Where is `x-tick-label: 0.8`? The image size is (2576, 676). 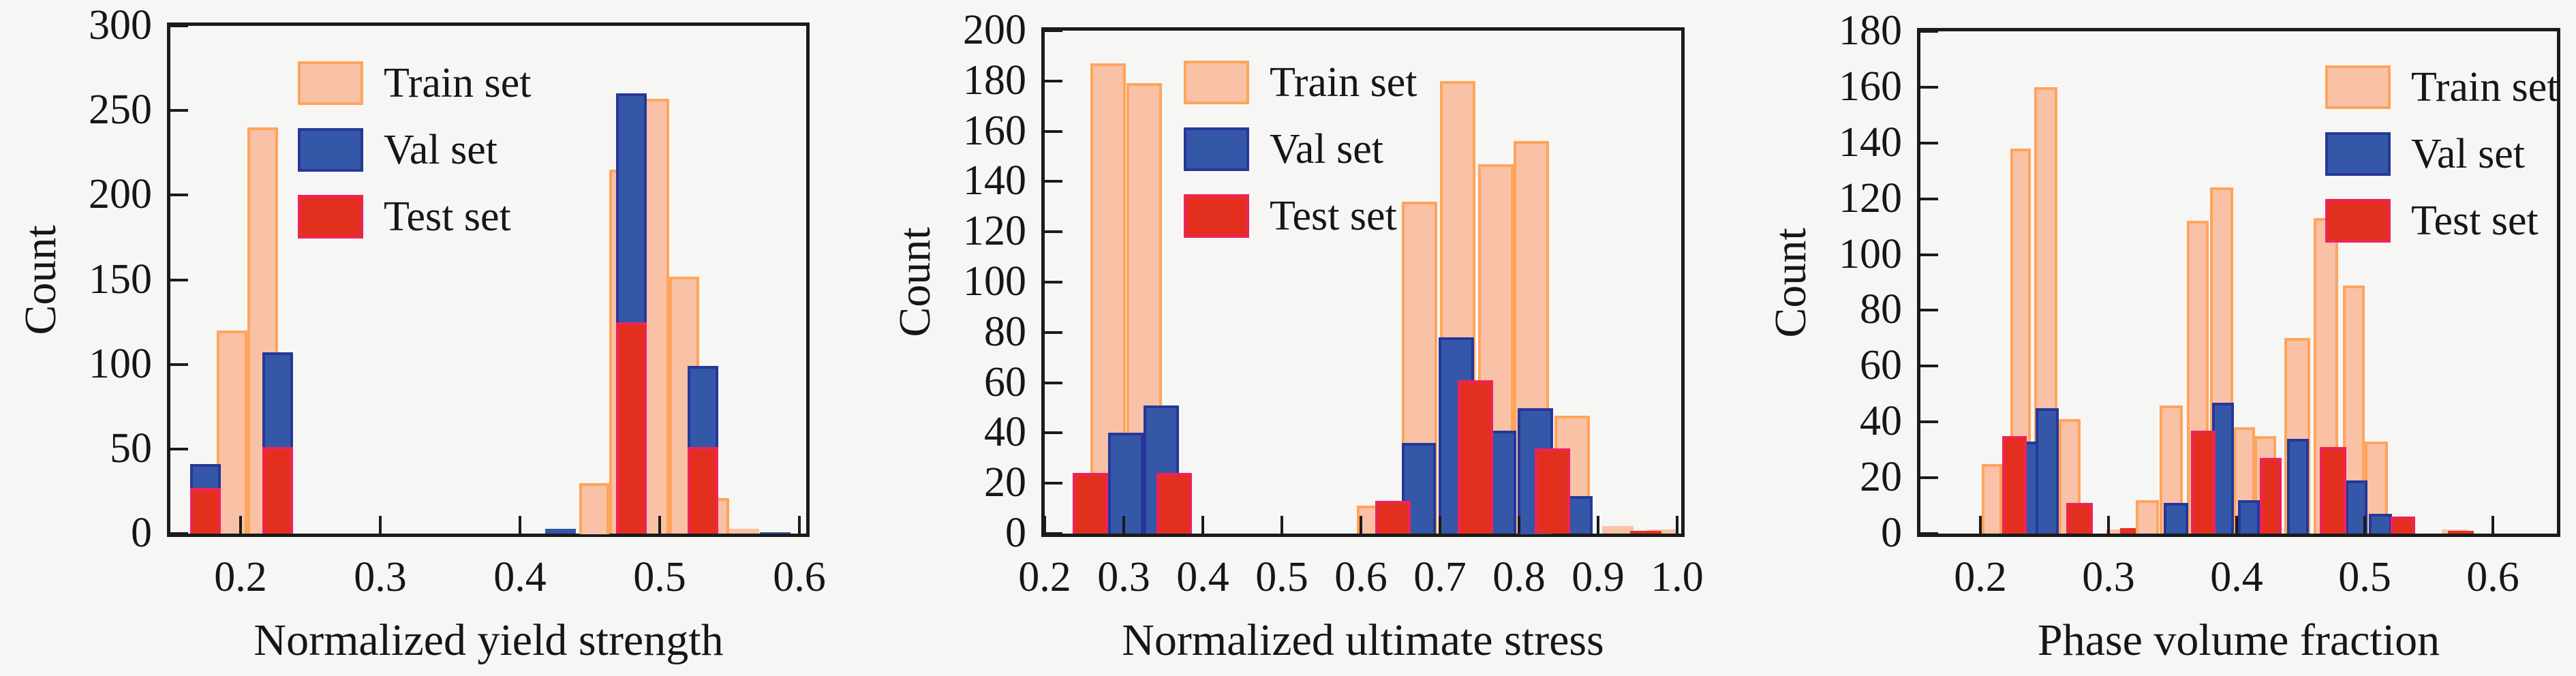 x-tick-label: 0.8 is located at coordinates (1519, 577).